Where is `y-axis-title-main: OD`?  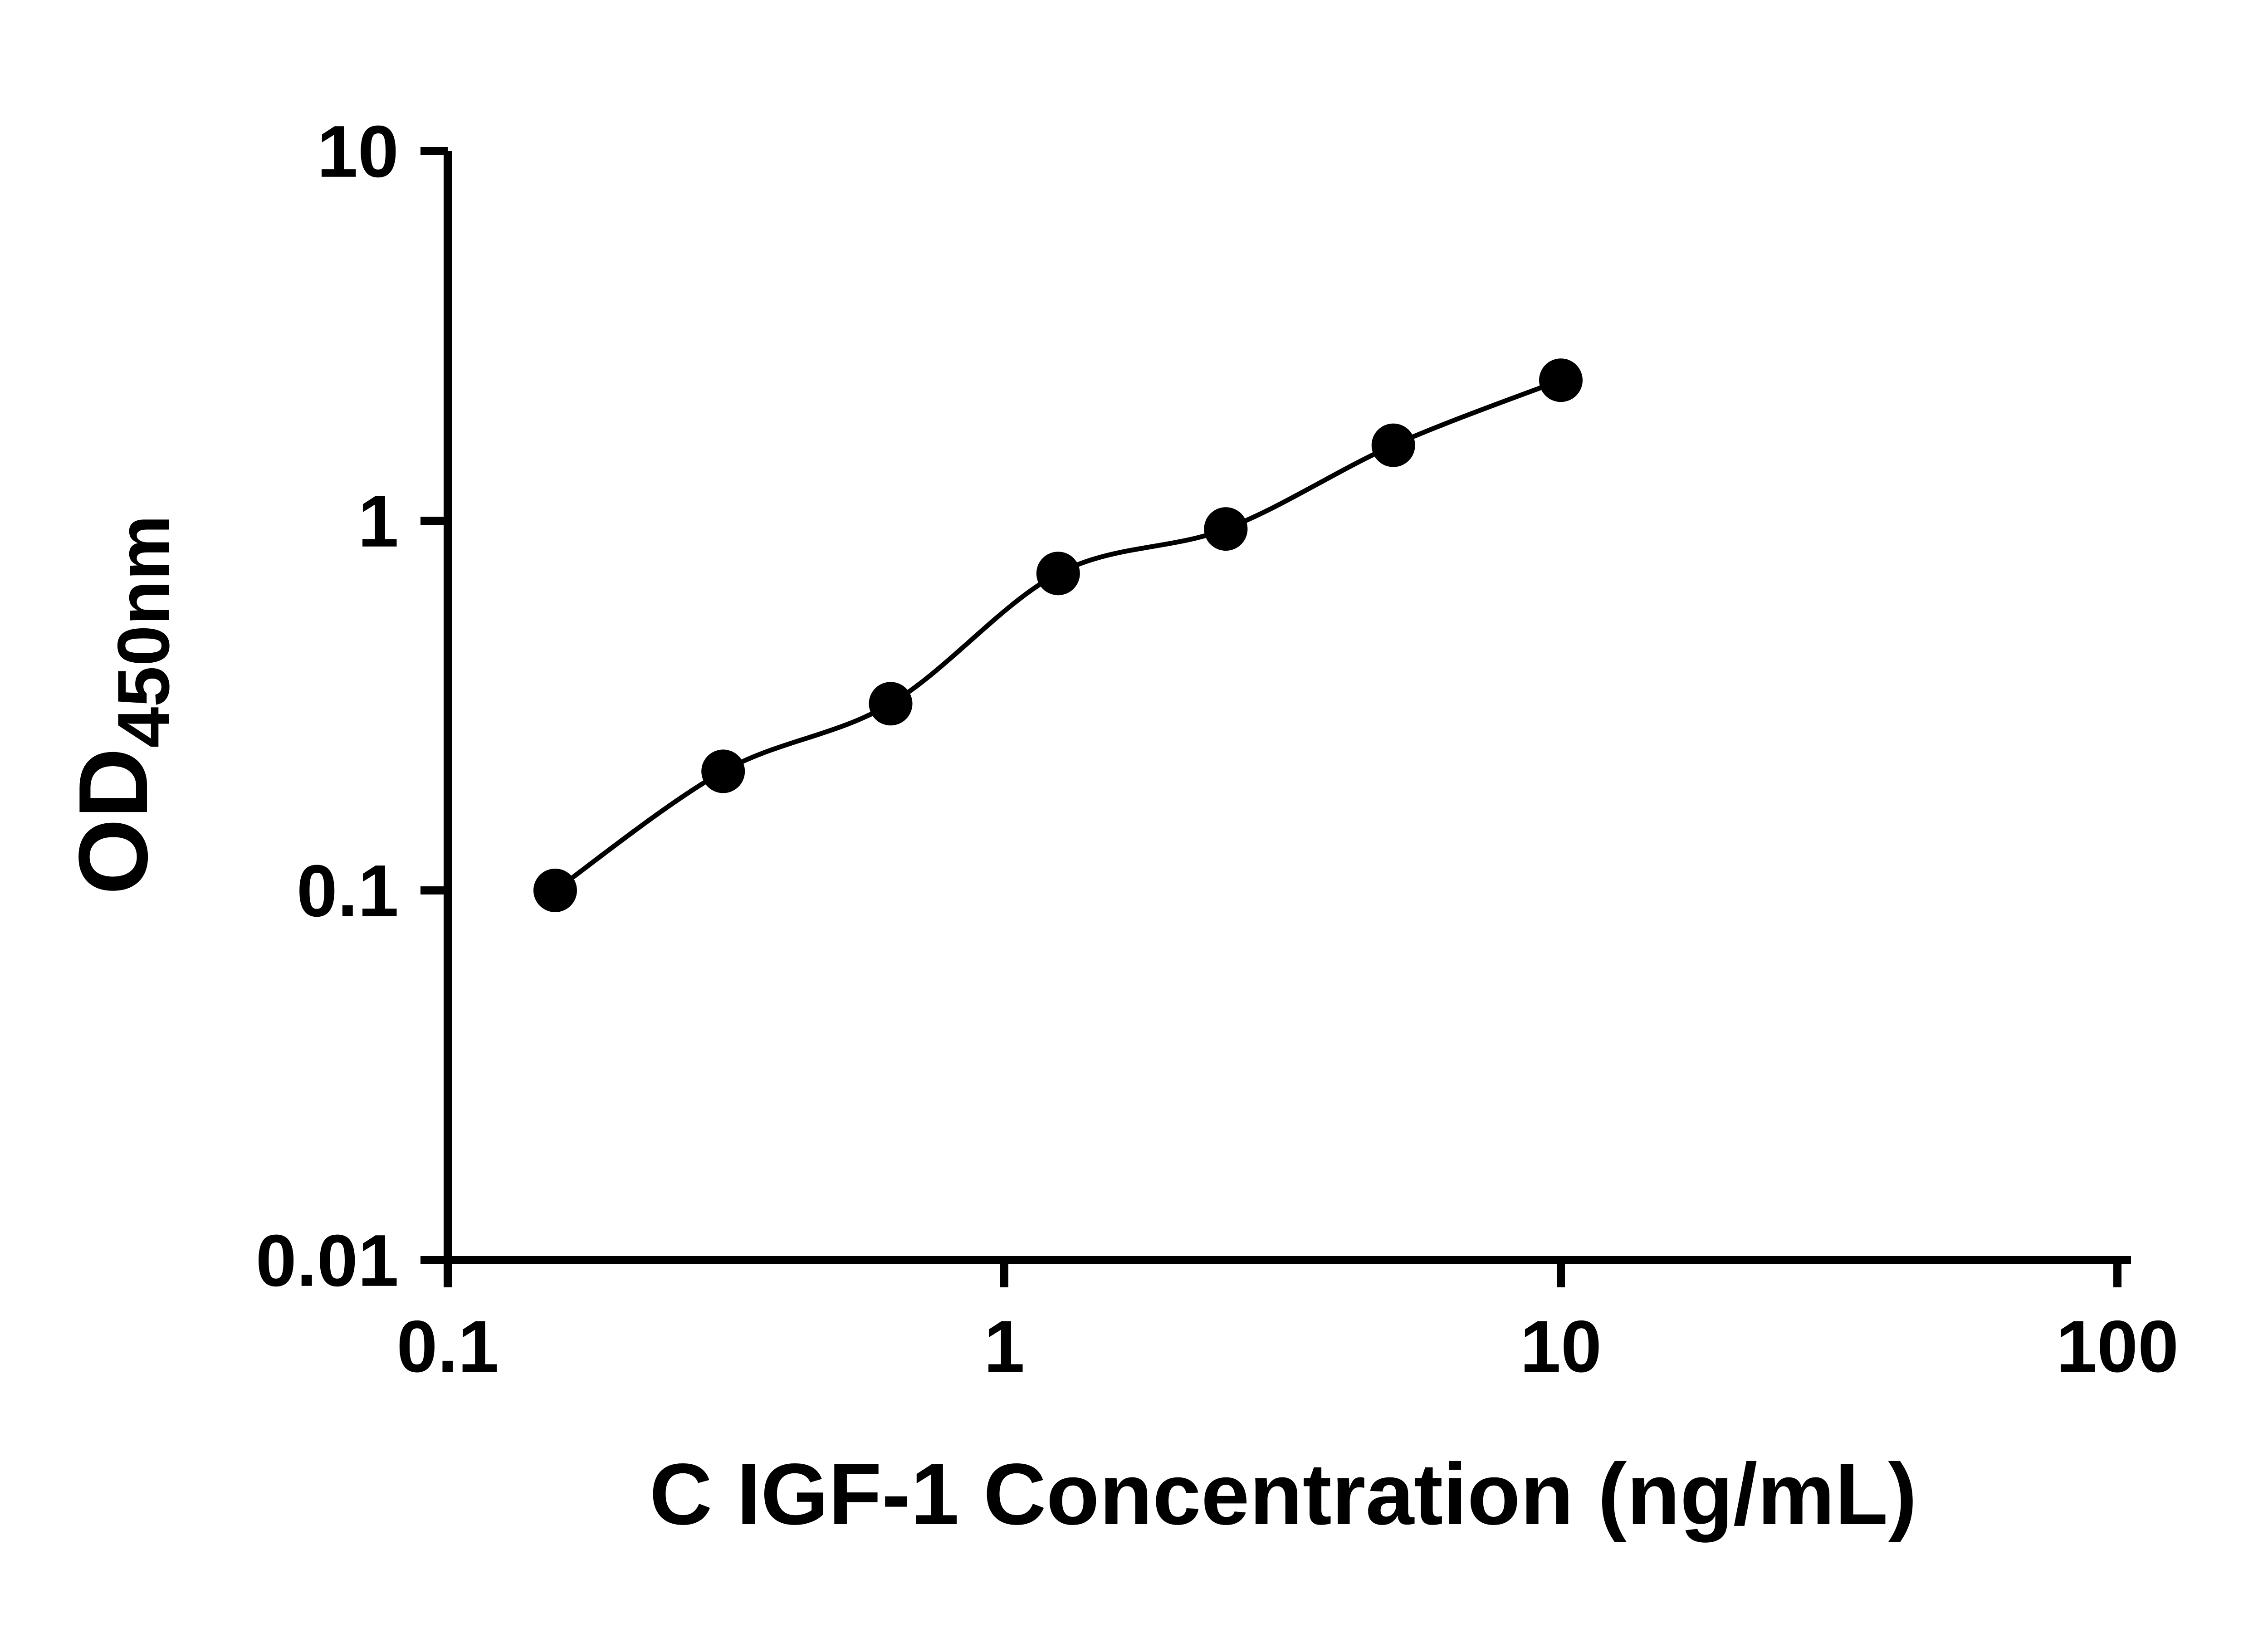 y-axis-title-main: OD is located at coordinates (113, 821).